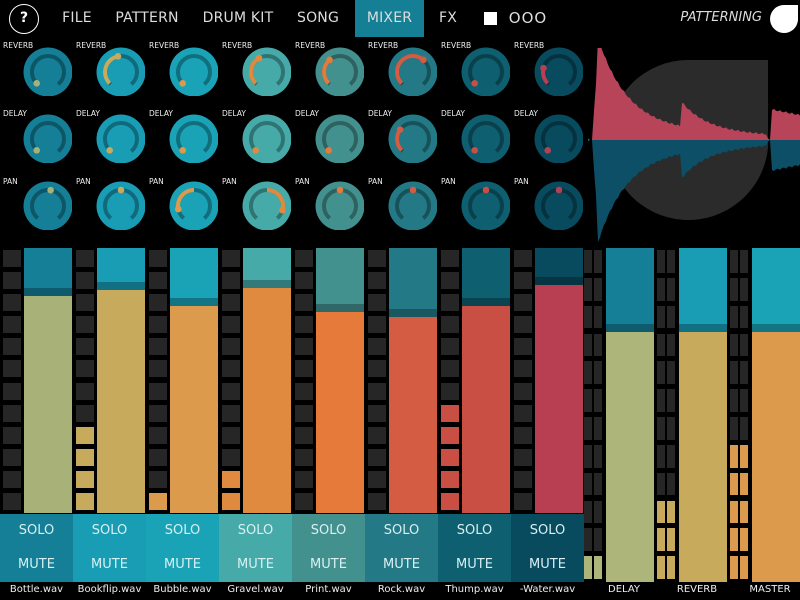  Describe the element at coordinates (528, 18) in the screenshot. I see `more-button: OOO` at that location.